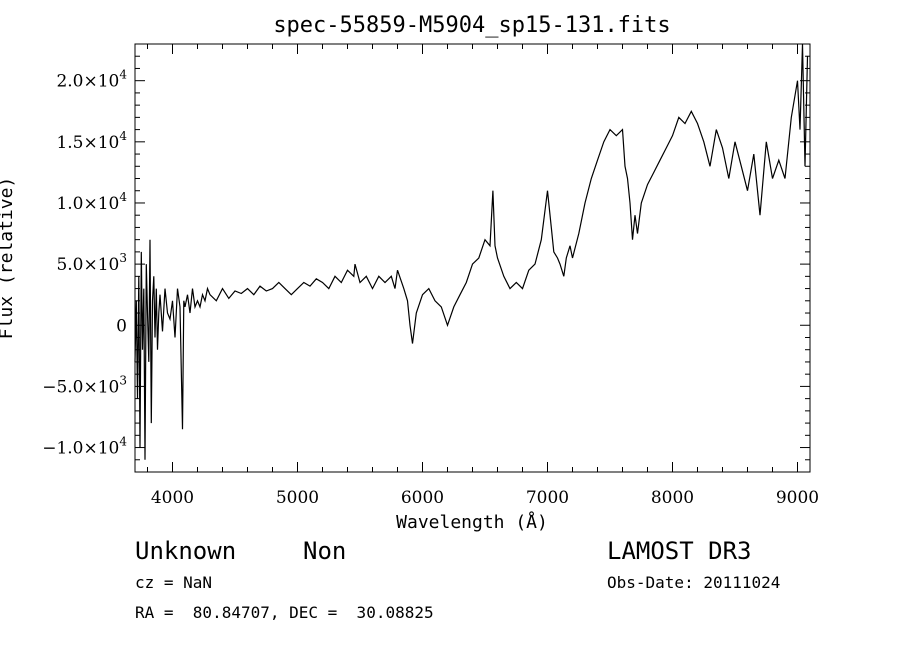  I want to click on coordinates: RA = 80.84707, DEC = 30.08825, so click(284, 612).